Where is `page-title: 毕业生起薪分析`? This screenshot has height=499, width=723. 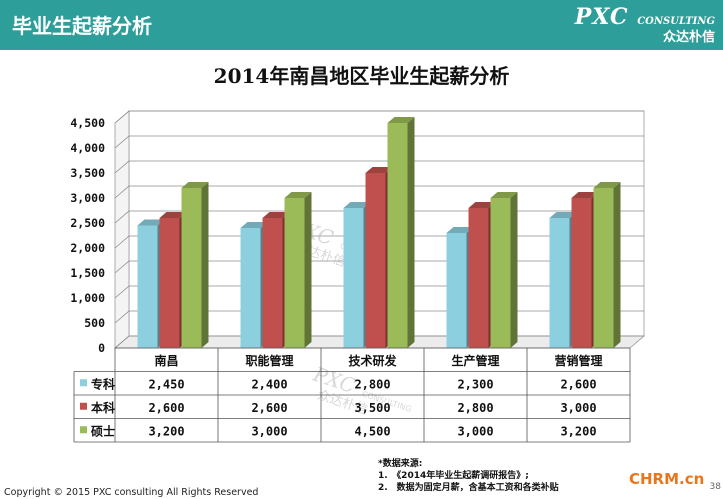
page-title: 毕业生起薪分析 is located at coordinates (82, 26).